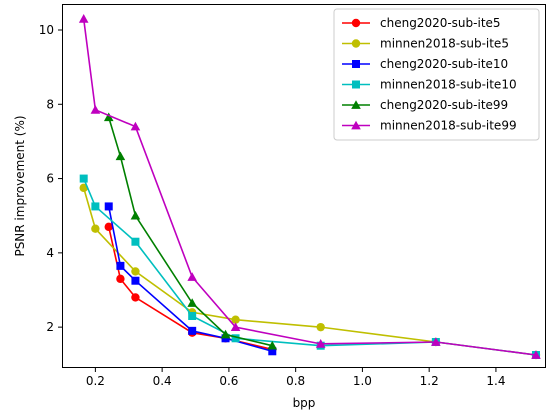  I want to click on y-tick-label: 8, so click(50, 104).